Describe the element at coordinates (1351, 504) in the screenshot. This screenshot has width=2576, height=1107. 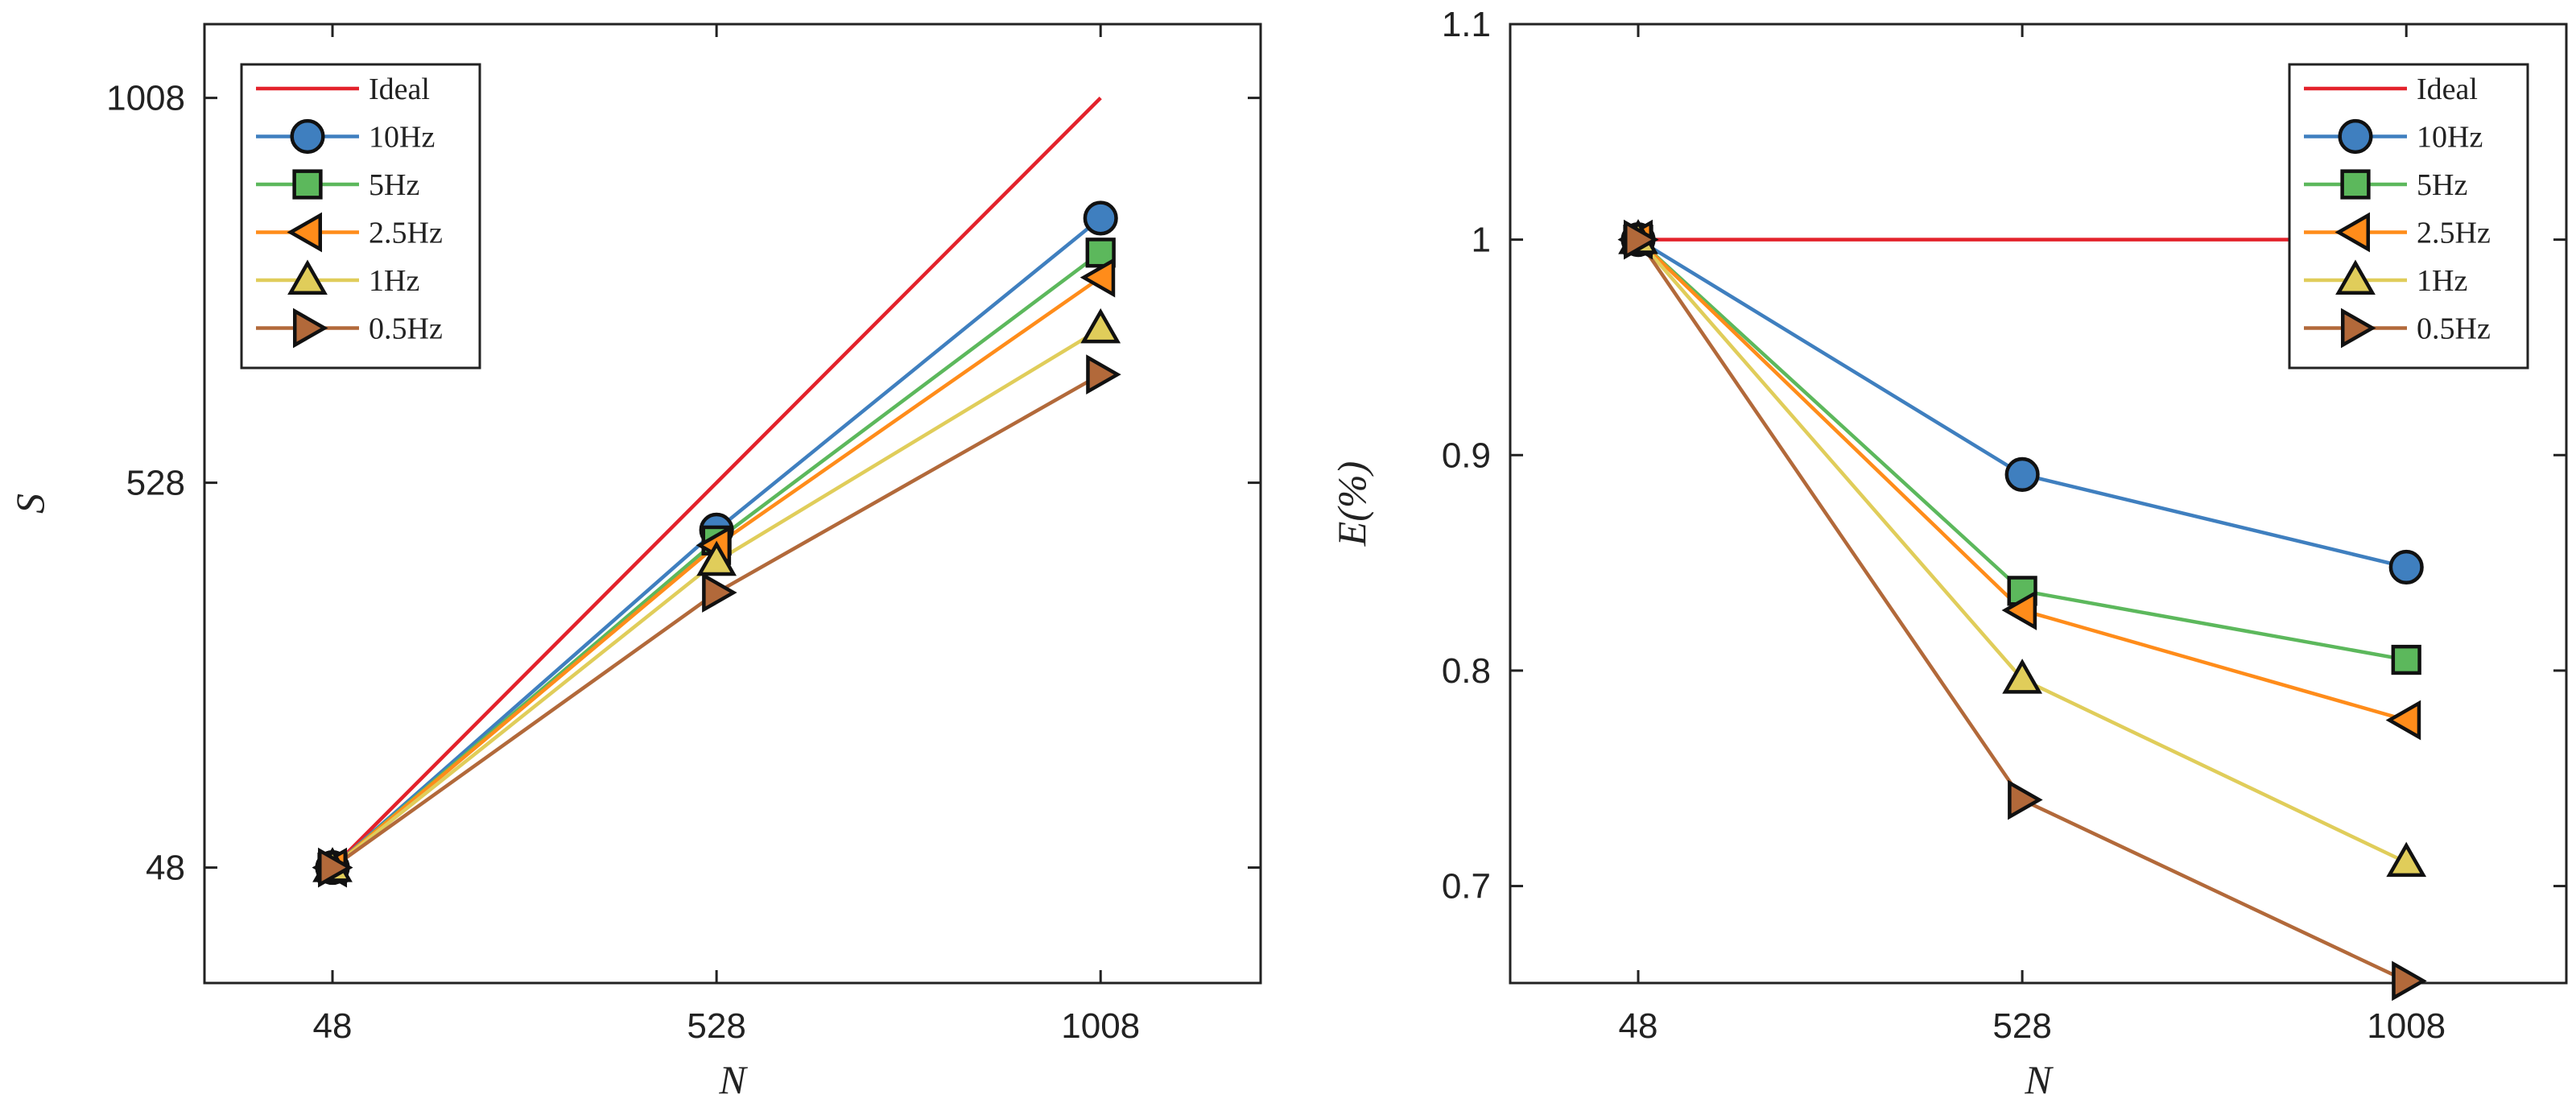
I see `y-axis-title: E(%)` at that location.